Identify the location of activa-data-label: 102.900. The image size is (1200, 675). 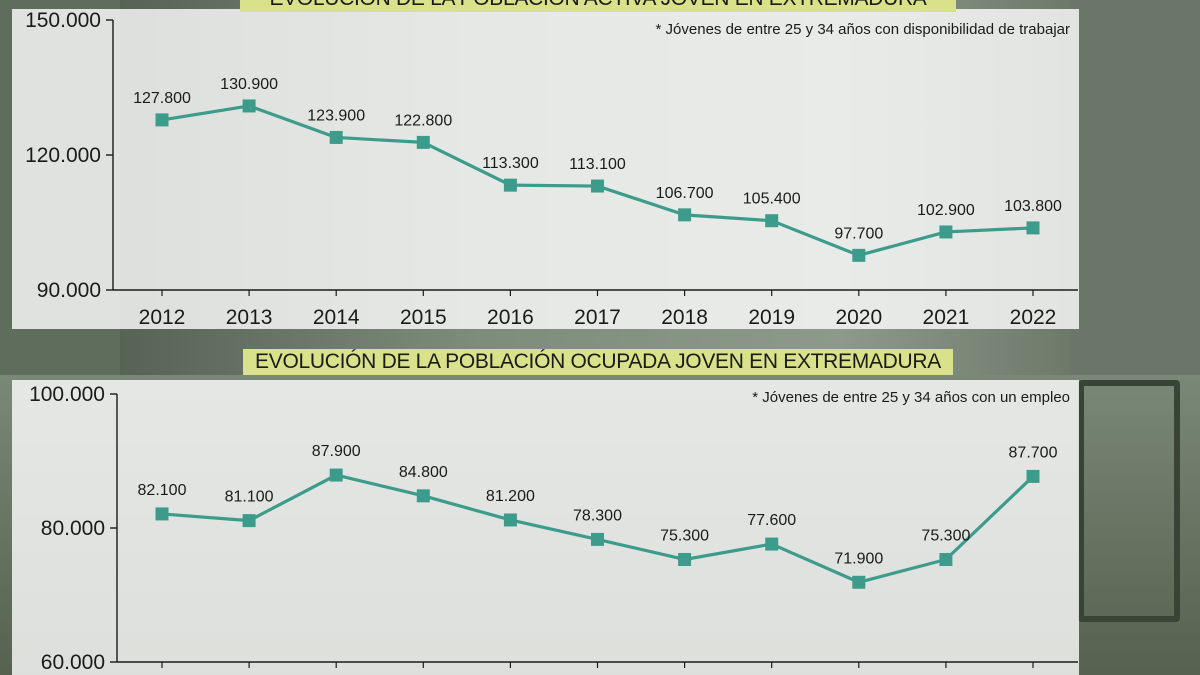
(946, 210).